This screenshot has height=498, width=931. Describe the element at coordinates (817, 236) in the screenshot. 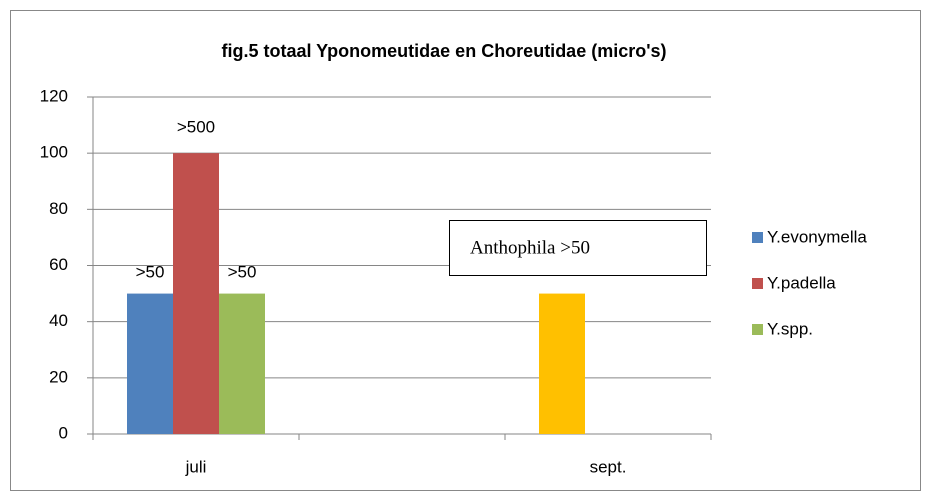

I see `legend-label: Y.evonymella` at that location.